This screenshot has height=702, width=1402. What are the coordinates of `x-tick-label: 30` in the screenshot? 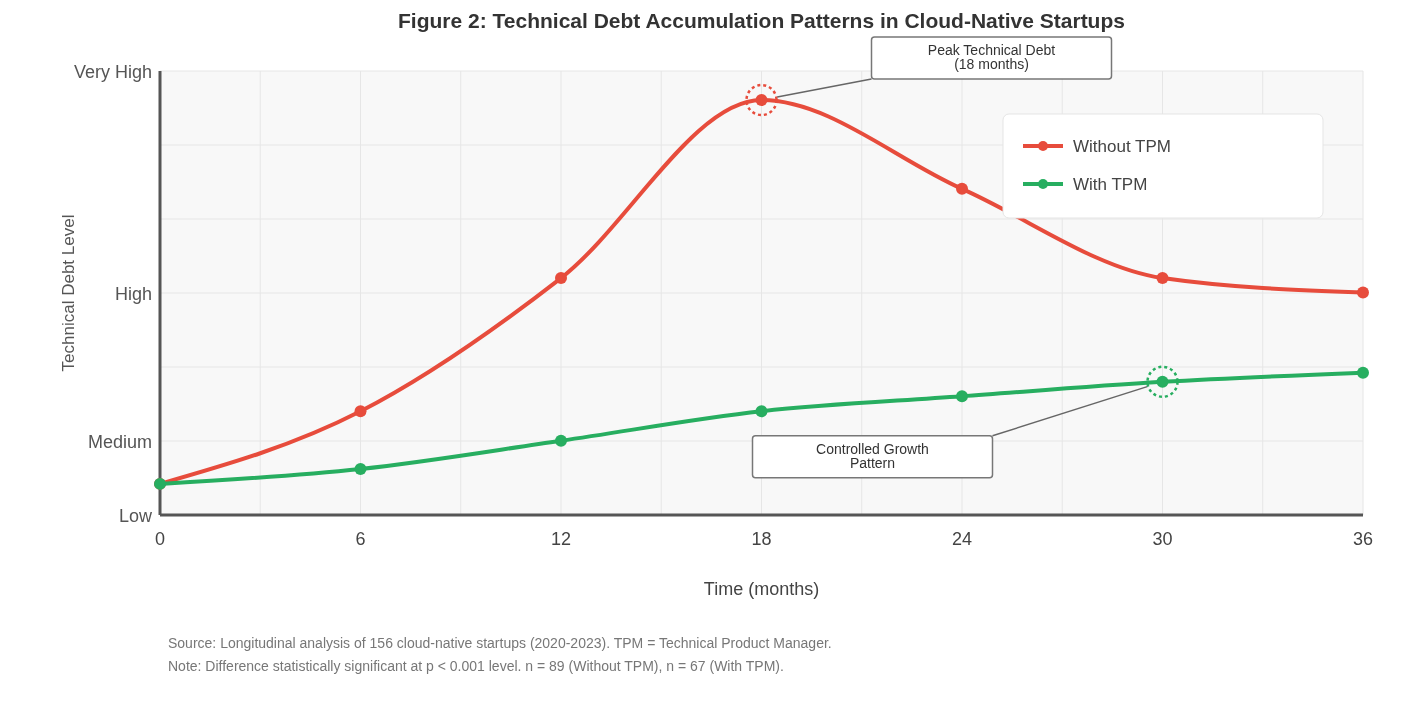 It's located at (1162, 539).